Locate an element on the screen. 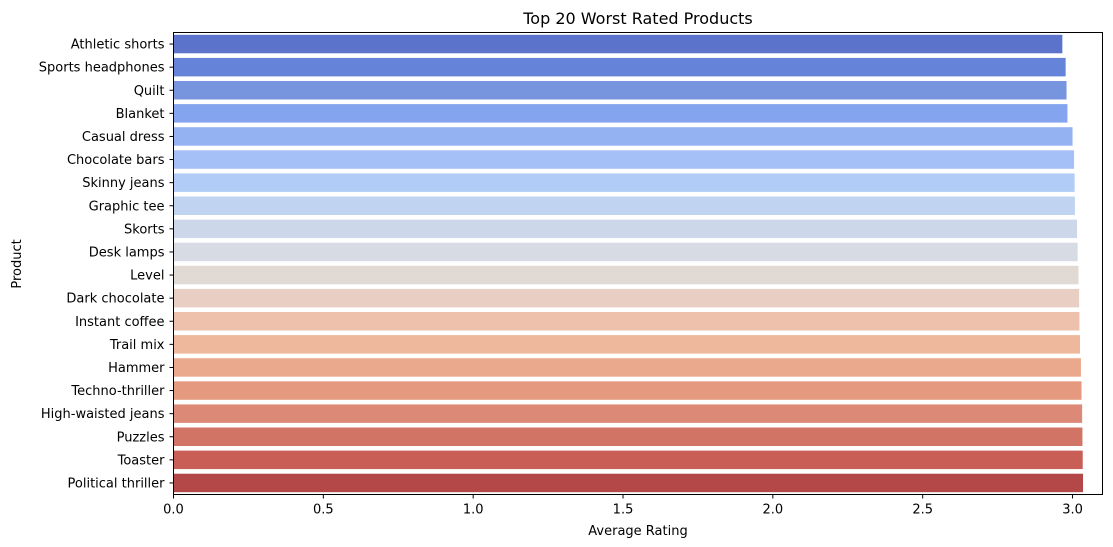  y-tick-label: Quilt is located at coordinates (149, 91).